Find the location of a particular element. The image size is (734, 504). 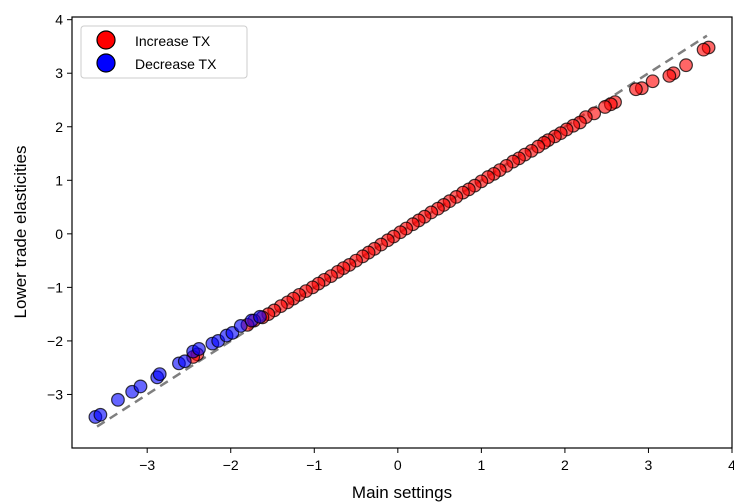

x-tick-label: 2 is located at coordinates (565, 465).